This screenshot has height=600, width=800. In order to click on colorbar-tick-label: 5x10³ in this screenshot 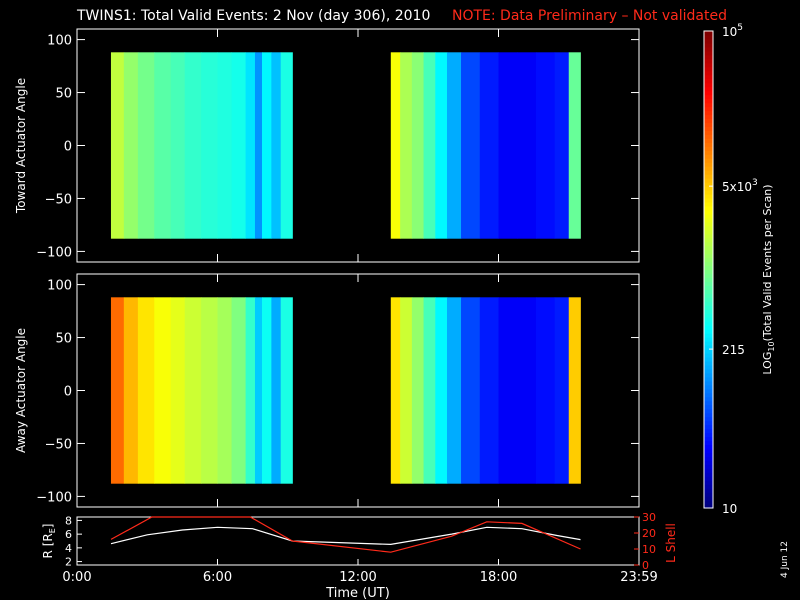, I will do `click(740, 186)`.